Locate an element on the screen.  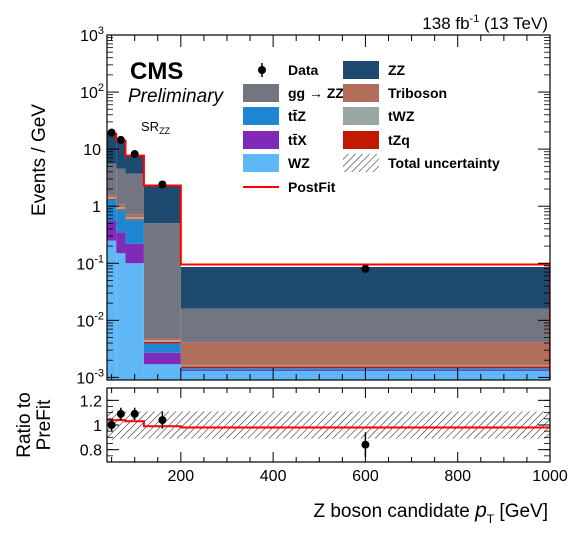
y-tick-label: 10 is located at coordinates (92, 150).